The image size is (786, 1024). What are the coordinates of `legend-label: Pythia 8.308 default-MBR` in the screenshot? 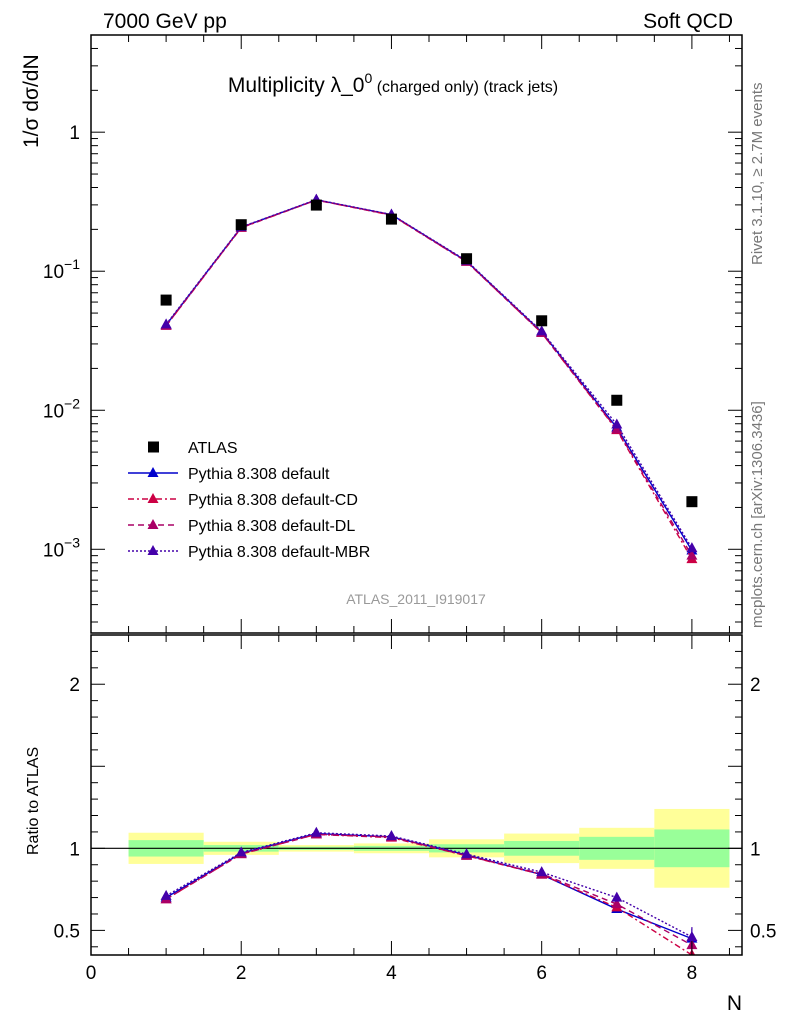 It's located at (279, 552).